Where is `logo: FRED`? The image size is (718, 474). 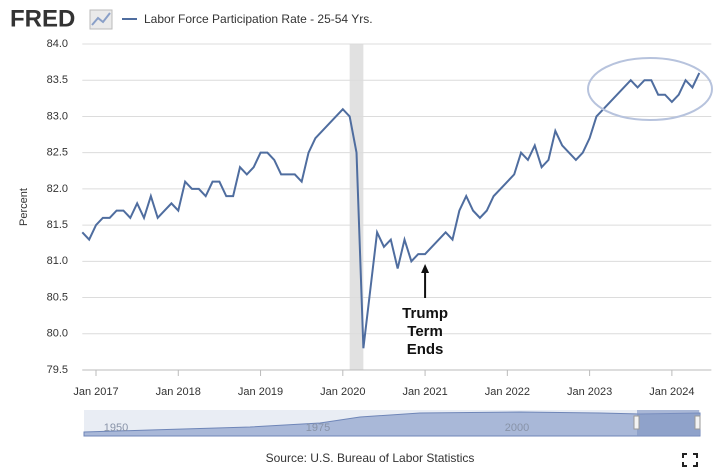 logo: FRED is located at coordinates (42, 18).